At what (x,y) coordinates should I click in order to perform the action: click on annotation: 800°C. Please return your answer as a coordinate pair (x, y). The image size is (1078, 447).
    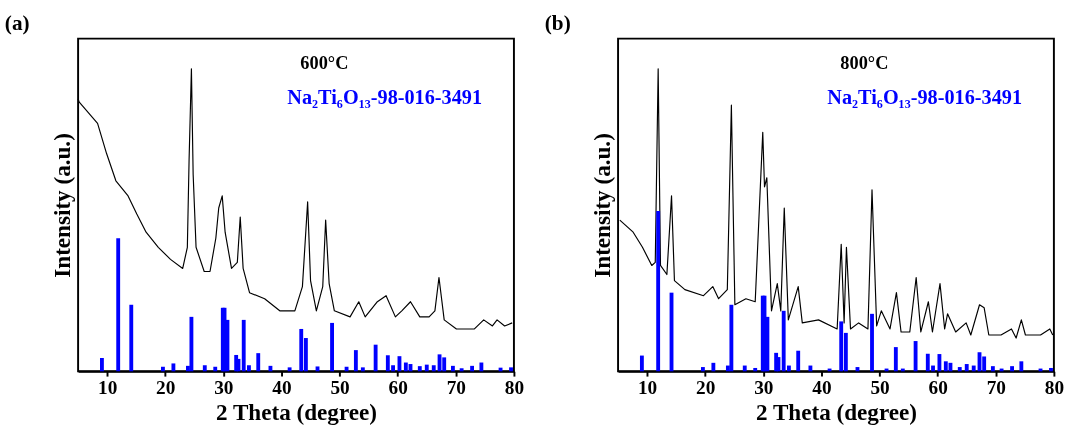
    Looking at the image, I should click on (864, 62).